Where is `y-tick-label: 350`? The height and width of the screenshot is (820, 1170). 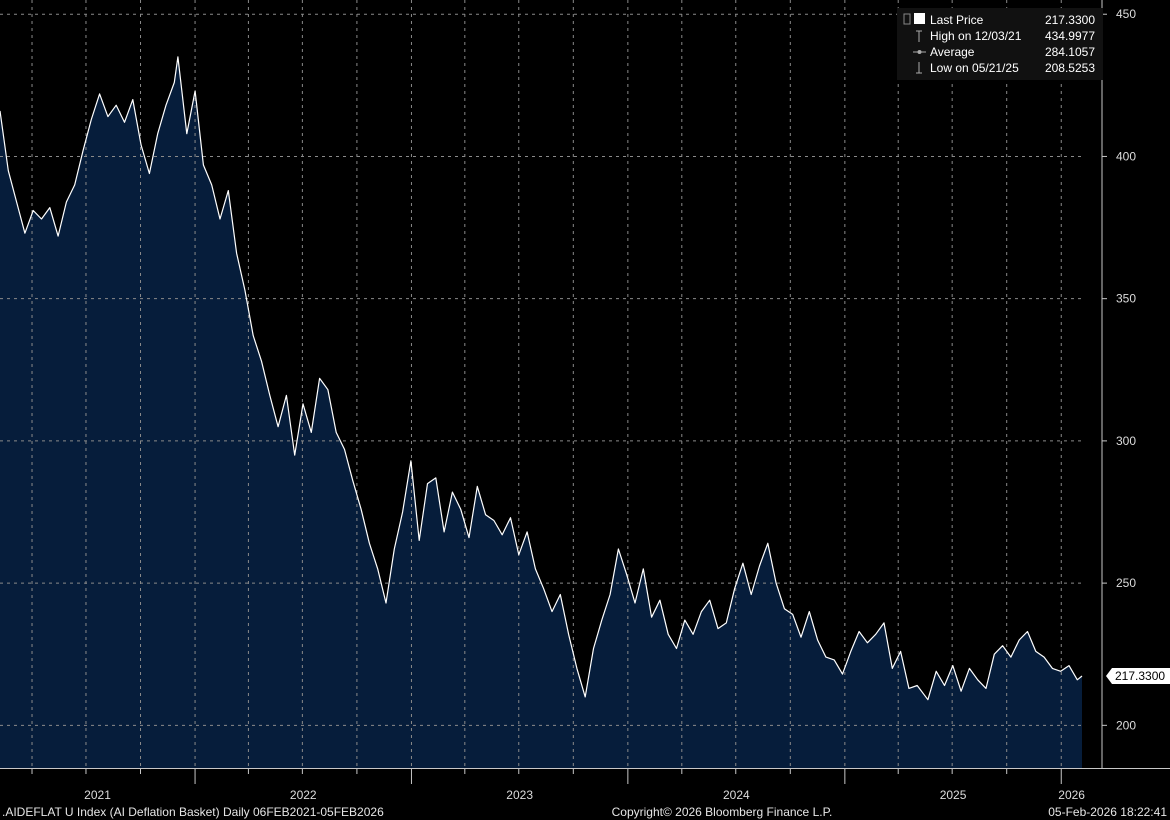 y-tick-label: 350 is located at coordinates (1126, 299).